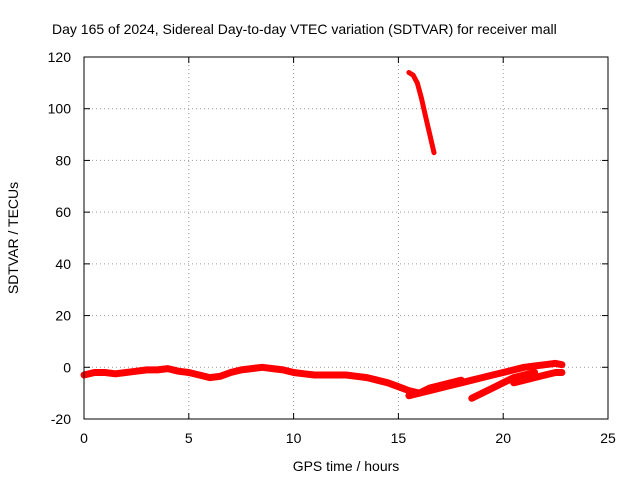 This screenshot has height=480, width=640. I want to click on y-tick-label: 40, so click(63, 264).